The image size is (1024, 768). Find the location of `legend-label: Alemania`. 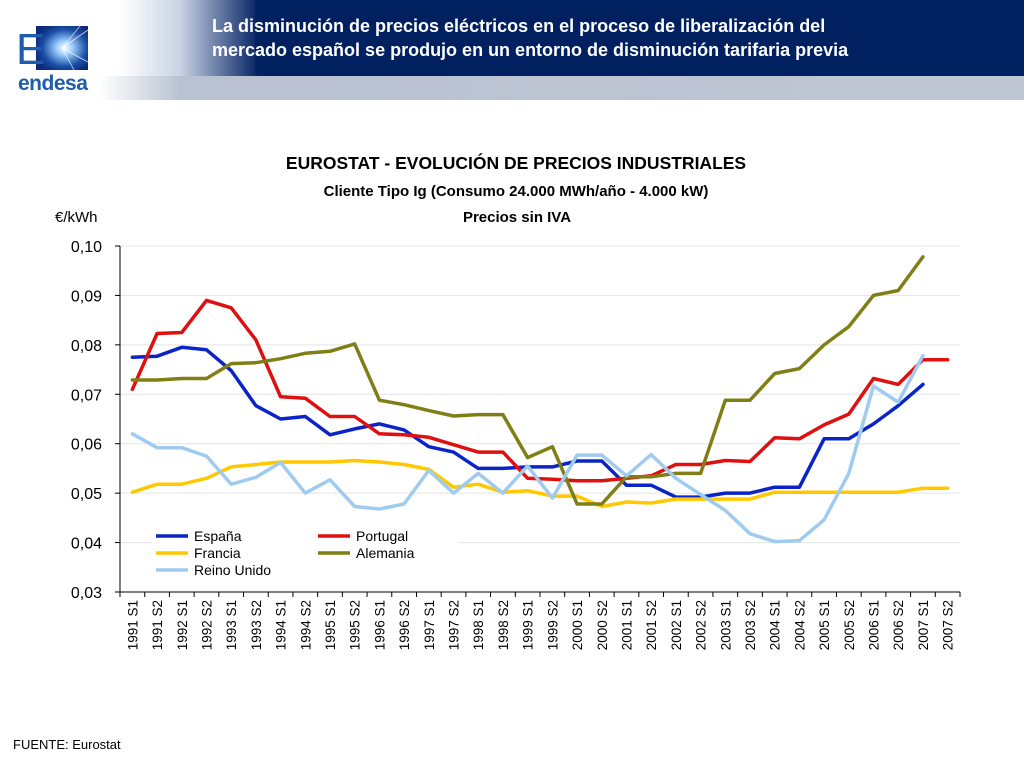

legend-label: Alemania is located at coordinates (385, 553).